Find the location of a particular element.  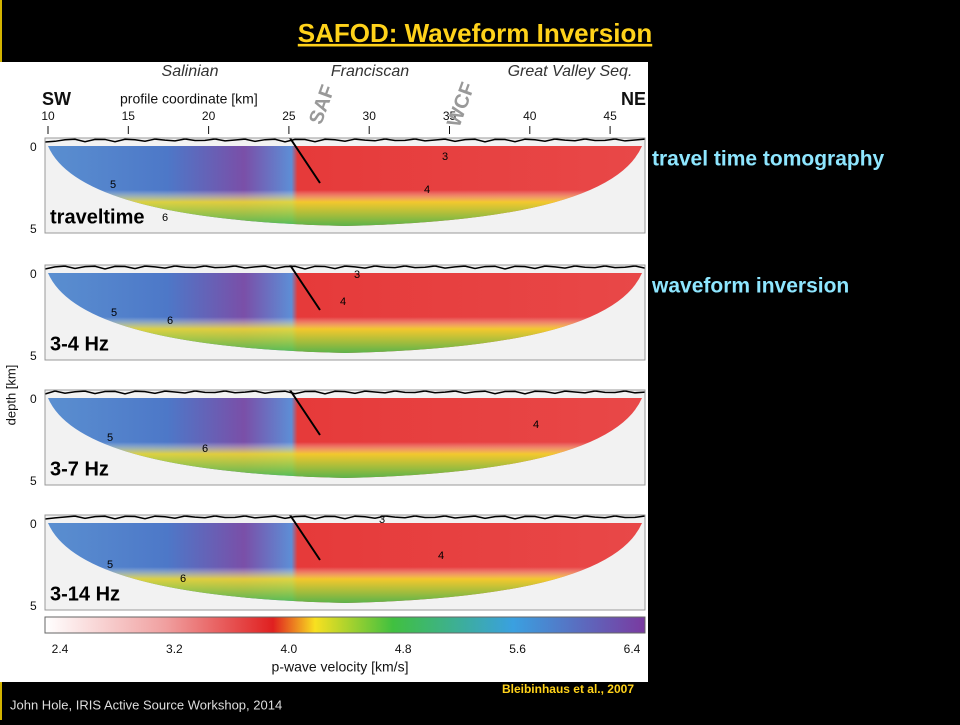

axis-end: NE is located at coordinates (633, 99).